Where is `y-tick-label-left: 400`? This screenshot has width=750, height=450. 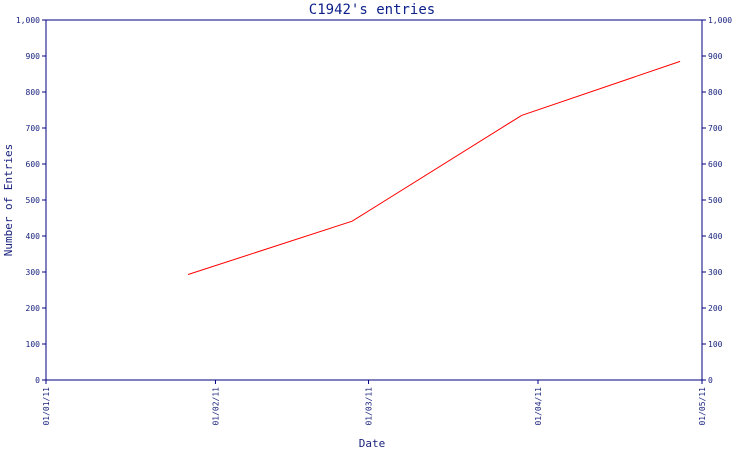
y-tick-label-left: 400 is located at coordinates (33, 236).